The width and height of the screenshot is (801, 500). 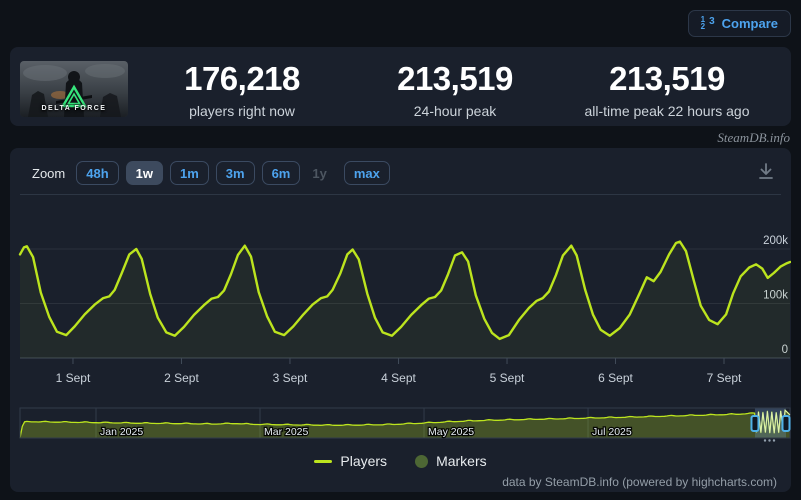 What do you see at coordinates (242, 78) in the screenshot?
I see `current-players-value: 176,218` at bounding box center [242, 78].